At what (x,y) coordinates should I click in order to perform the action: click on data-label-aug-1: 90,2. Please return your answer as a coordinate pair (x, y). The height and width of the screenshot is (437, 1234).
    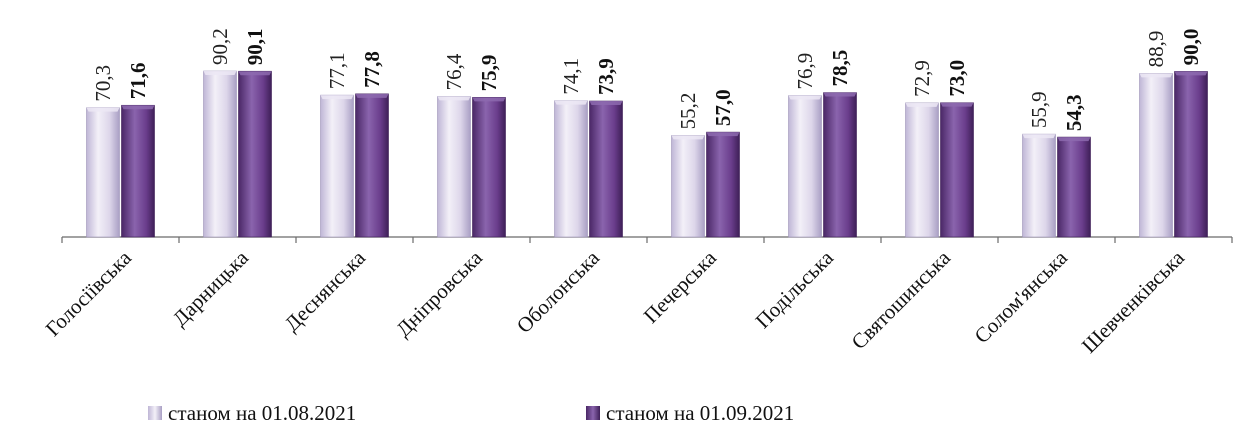
    Looking at the image, I should click on (220, 46).